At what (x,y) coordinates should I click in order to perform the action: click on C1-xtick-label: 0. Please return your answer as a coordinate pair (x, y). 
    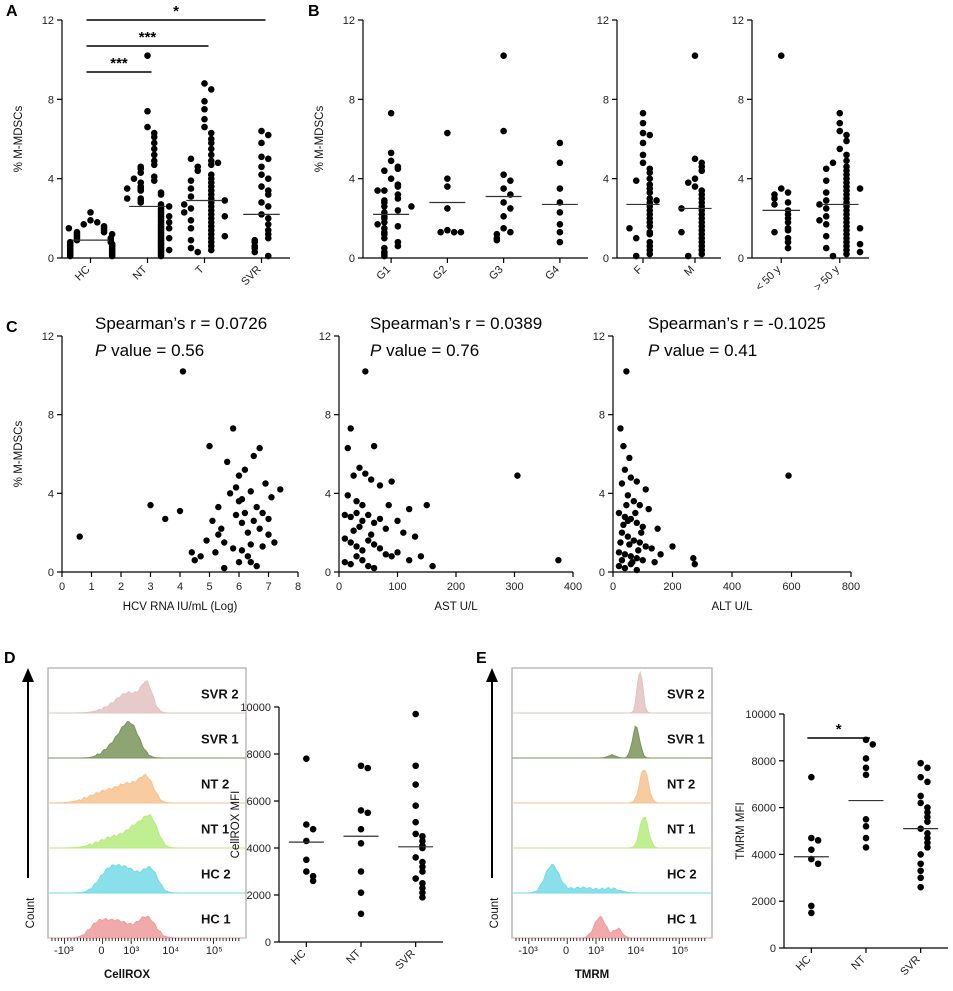
    Looking at the image, I should click on (62, 587).